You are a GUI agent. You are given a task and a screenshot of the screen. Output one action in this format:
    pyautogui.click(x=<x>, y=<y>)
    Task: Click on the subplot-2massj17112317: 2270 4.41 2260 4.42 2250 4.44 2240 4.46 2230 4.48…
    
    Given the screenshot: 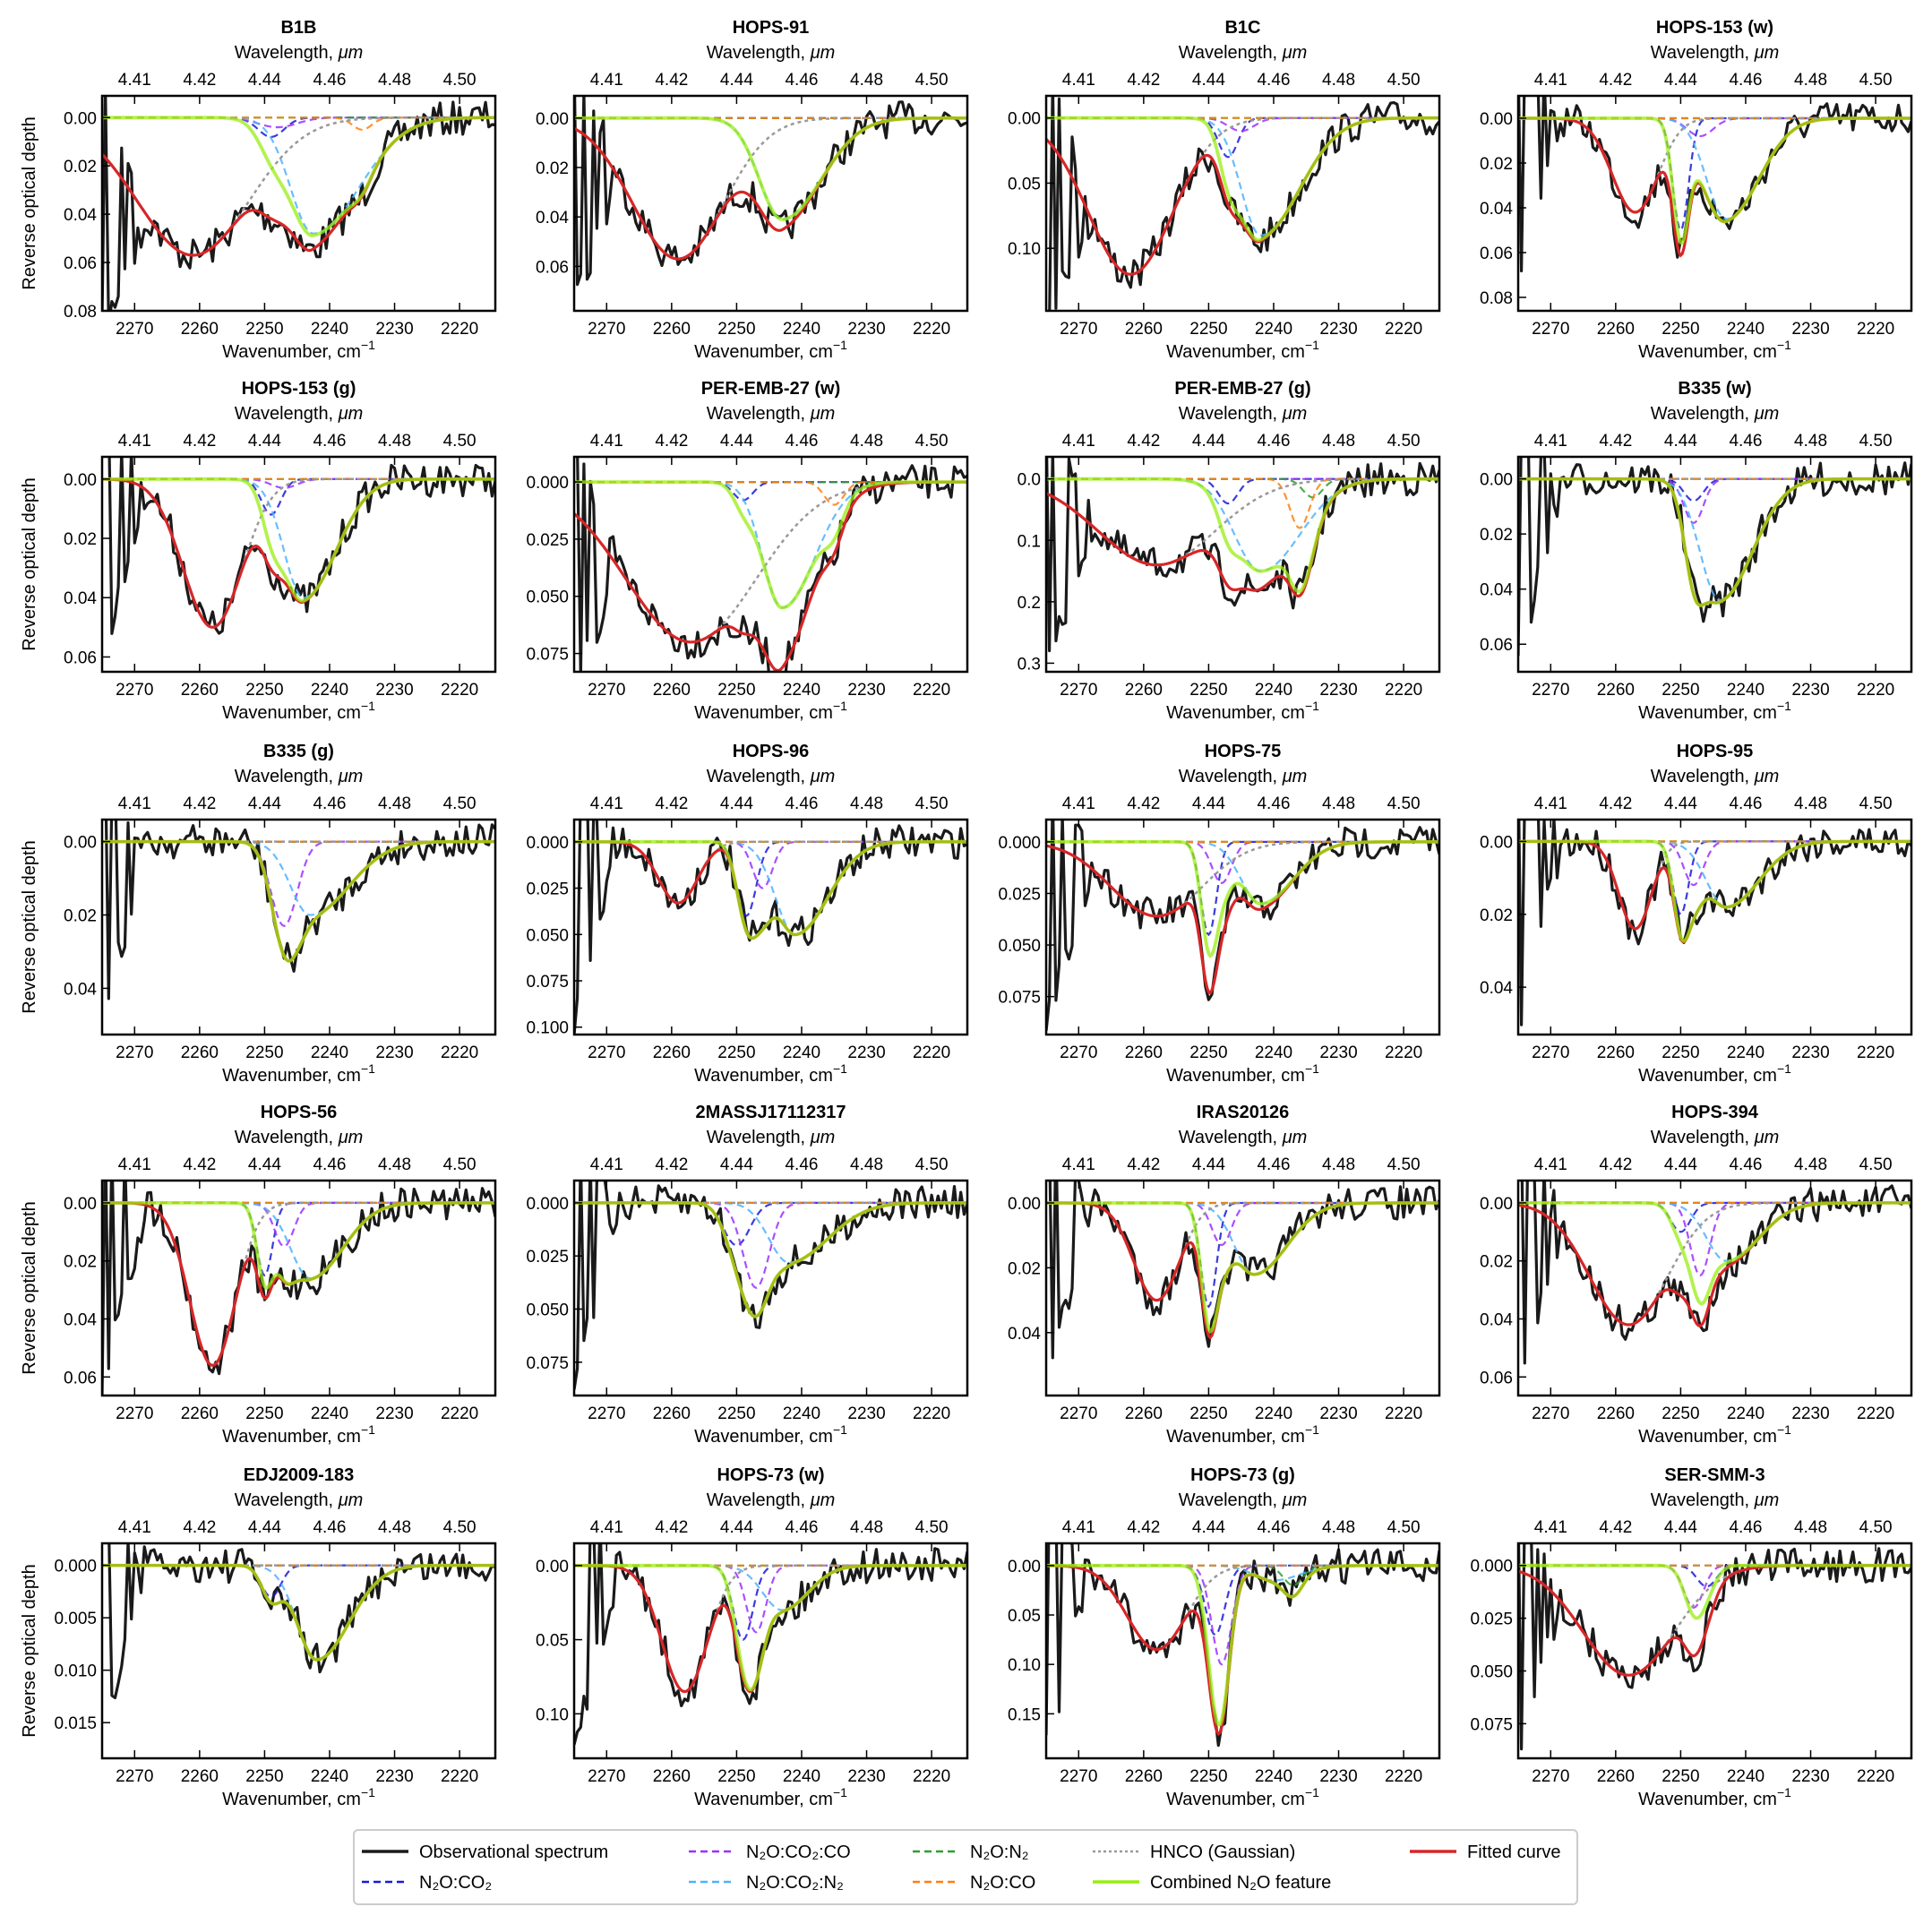 What is the action you would take?
    pyautogui.click(x=747, y=1275)
    